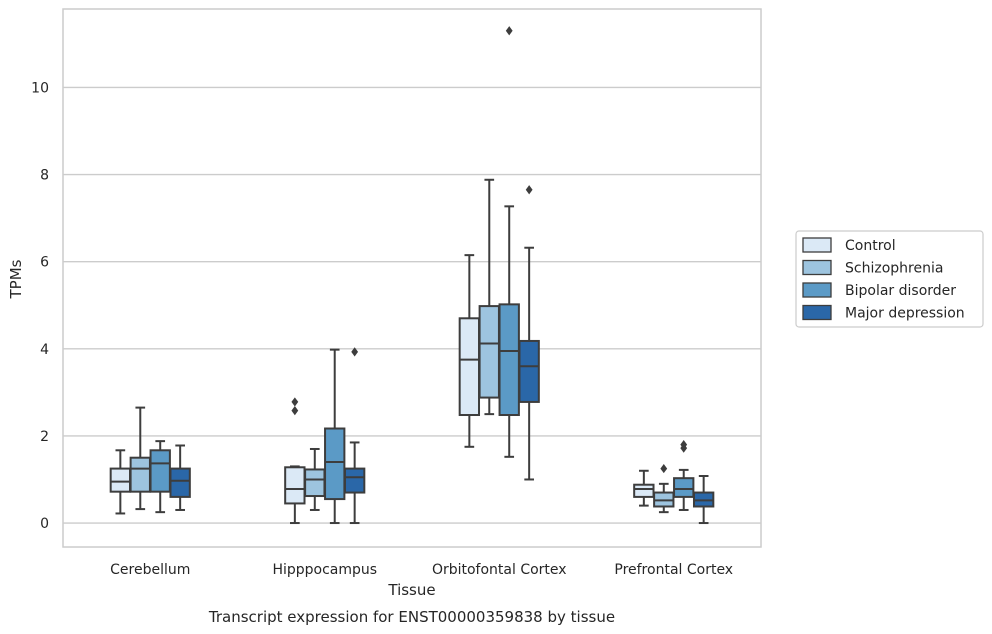 This screenshot has height=634, width=992. What do you see at coordinates (150, 570) in the screenshot?
I see `x-tick-label: Cerebellum` at bounding box center [150, 570].